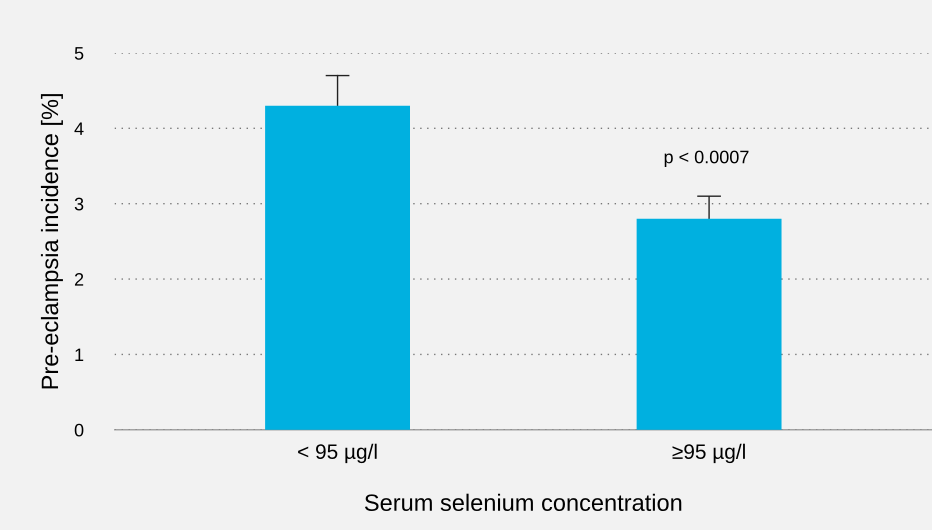  I want to click on y-tick-label: 4, so click(79, 128).